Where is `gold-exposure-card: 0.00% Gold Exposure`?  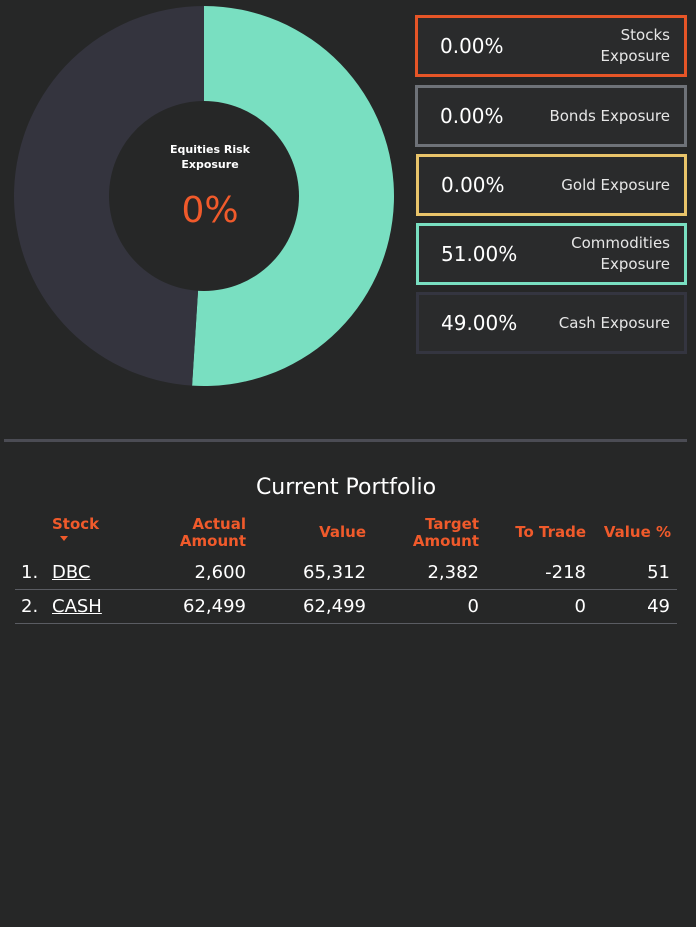
gold-exposure-card: 0.00% Gold Exposure is located at coordinates (551, 185).